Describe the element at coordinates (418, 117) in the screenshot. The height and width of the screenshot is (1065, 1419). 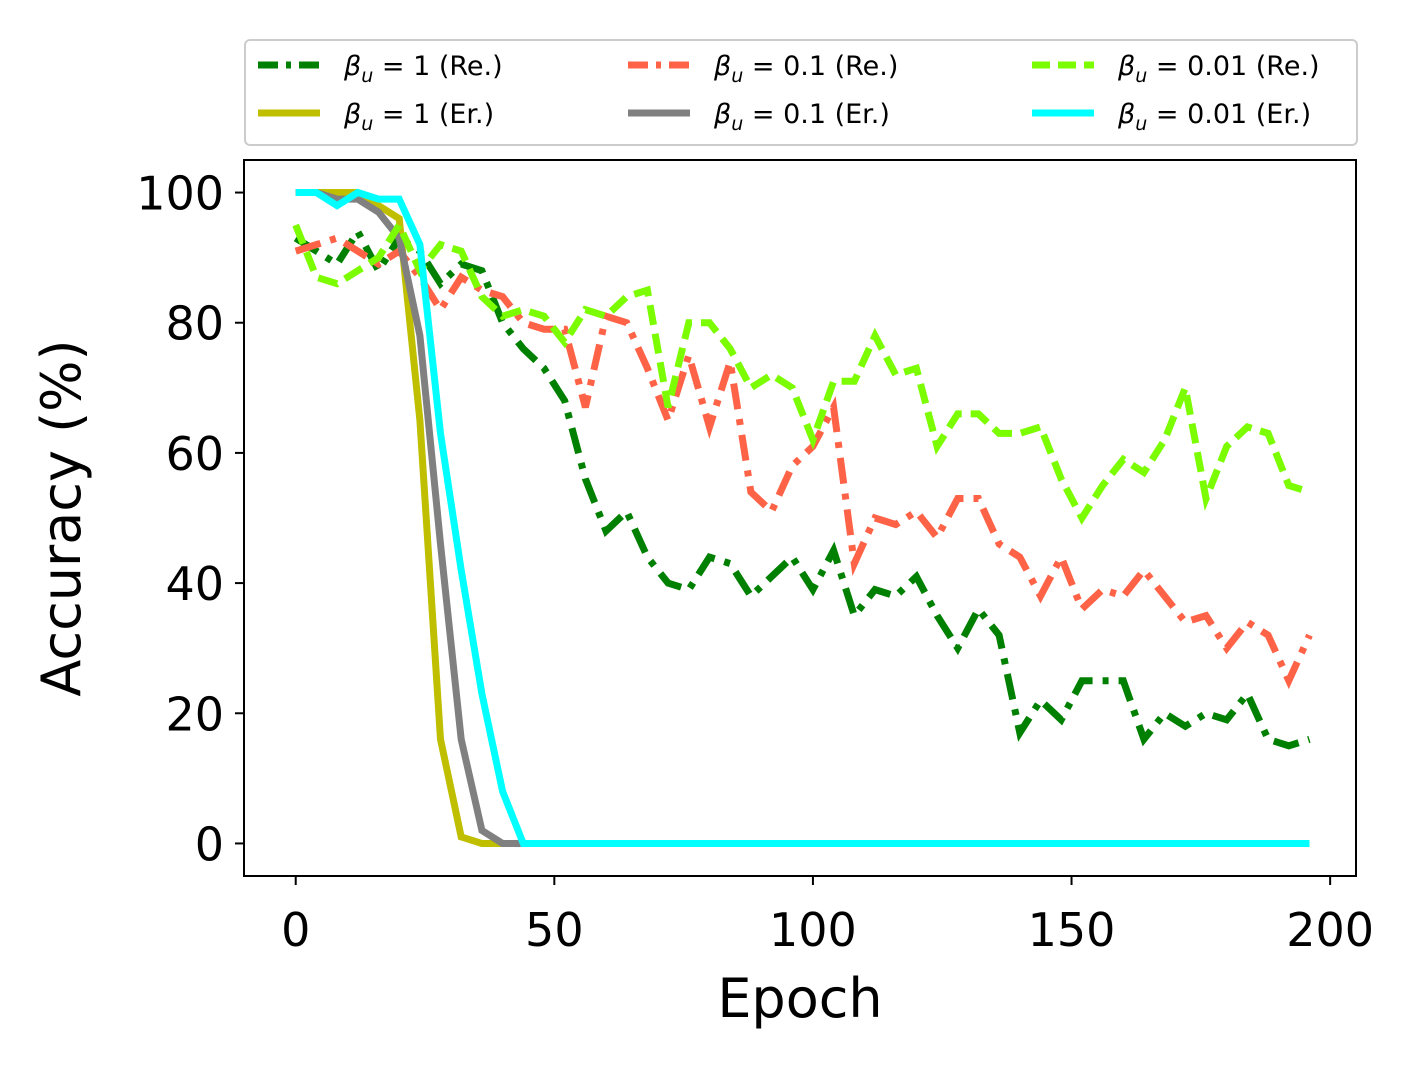
I see `legend-label-2: βu = 1 (Er.)` at that location.